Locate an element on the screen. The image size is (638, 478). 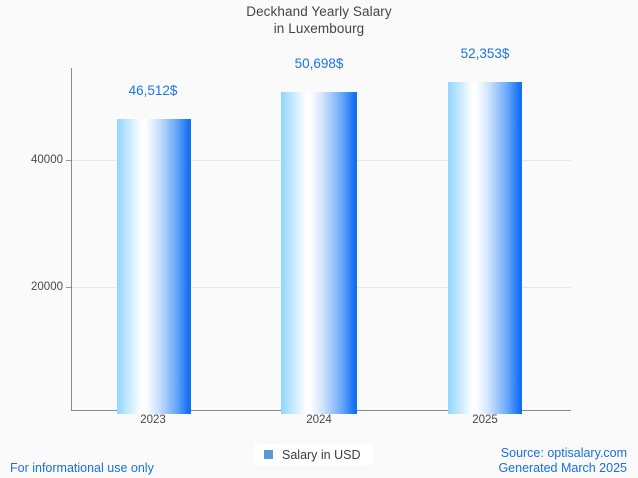
bar-value-2024: 50,698$ is located at coordinates (319, 63).